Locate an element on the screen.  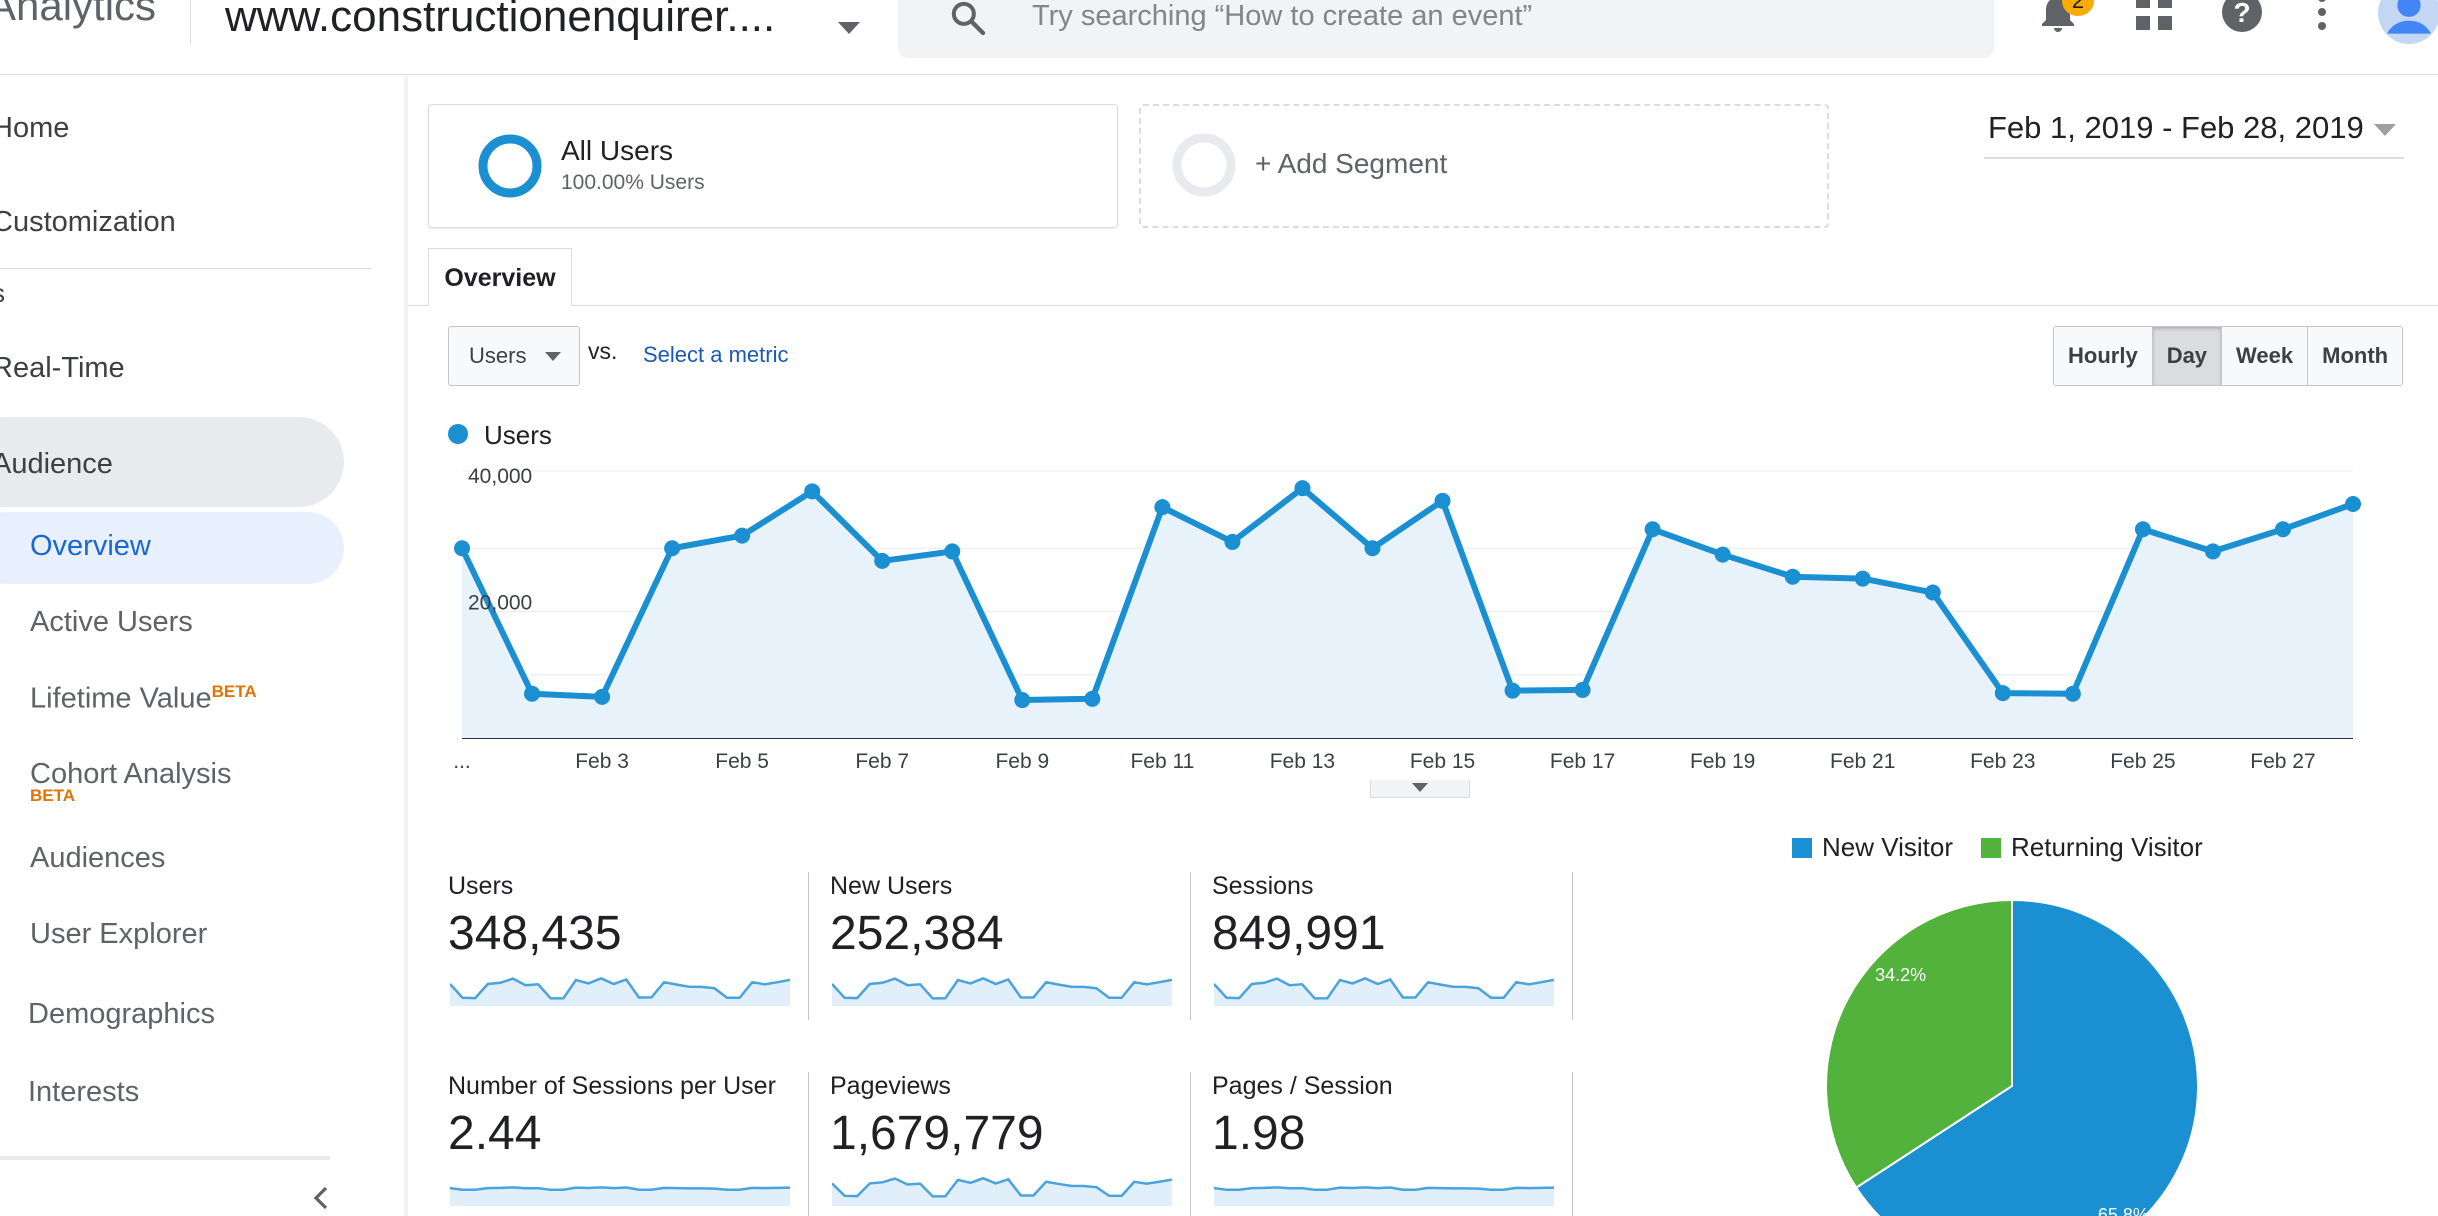
pie-slice-new-visitor is located at coordinates (2026, 1057).